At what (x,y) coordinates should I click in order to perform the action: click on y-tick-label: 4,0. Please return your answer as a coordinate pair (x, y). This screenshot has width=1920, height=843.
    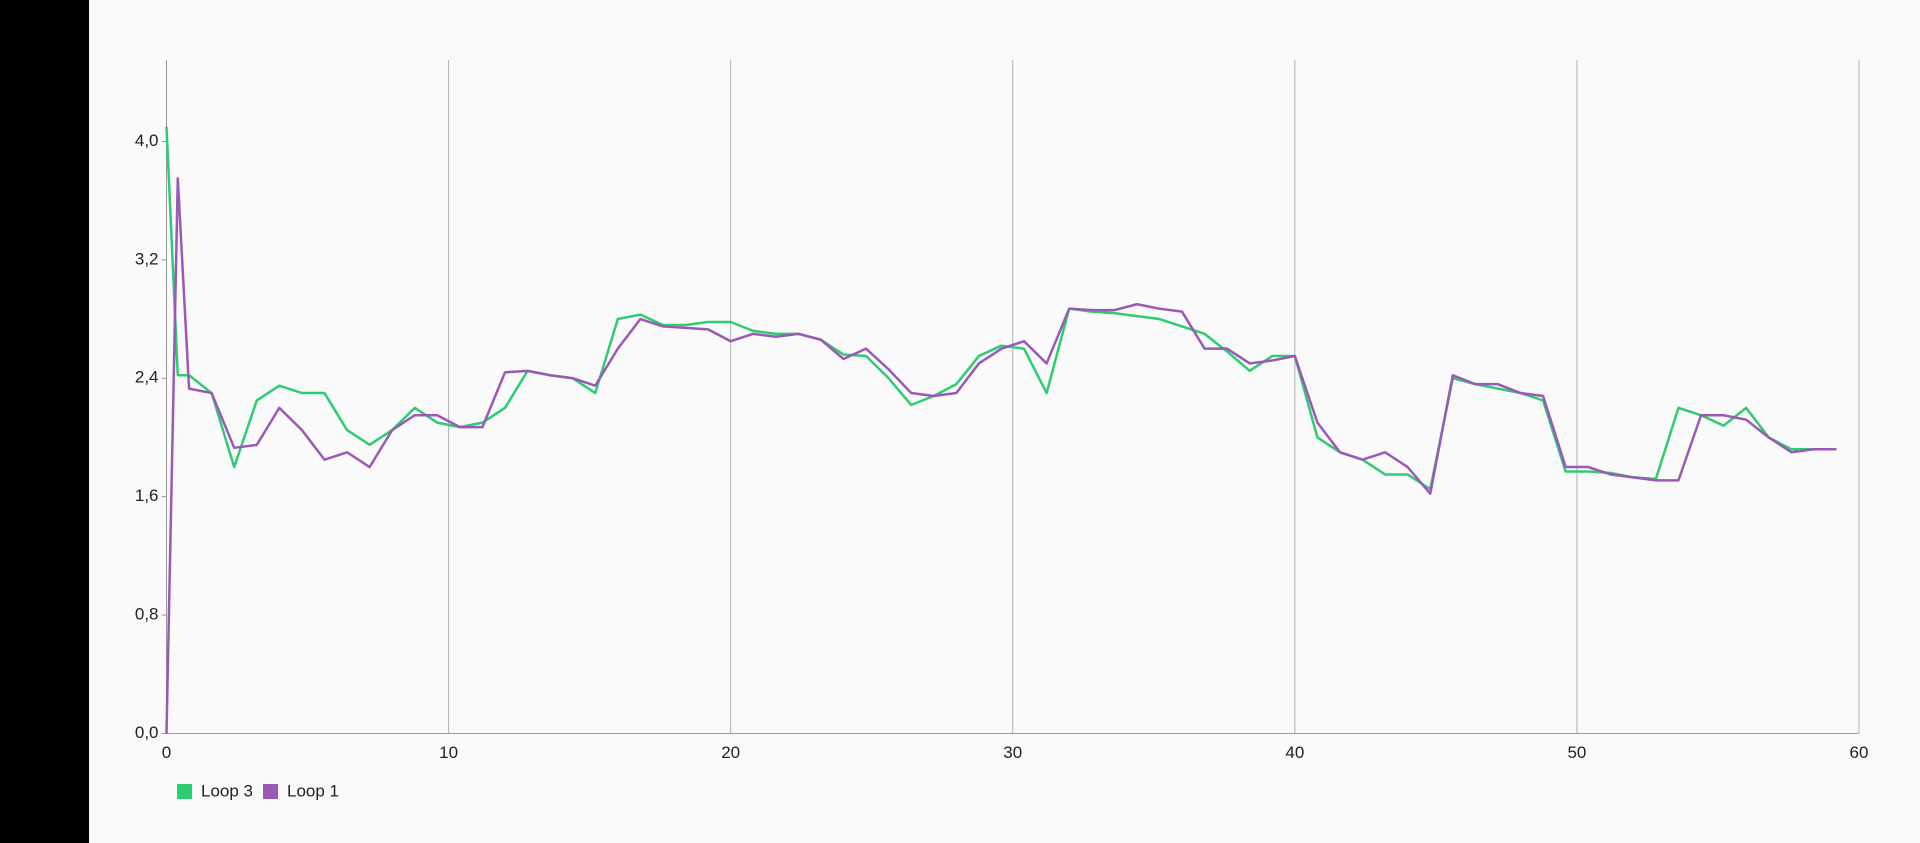
    Looking at the image, I should click on (147, 140).